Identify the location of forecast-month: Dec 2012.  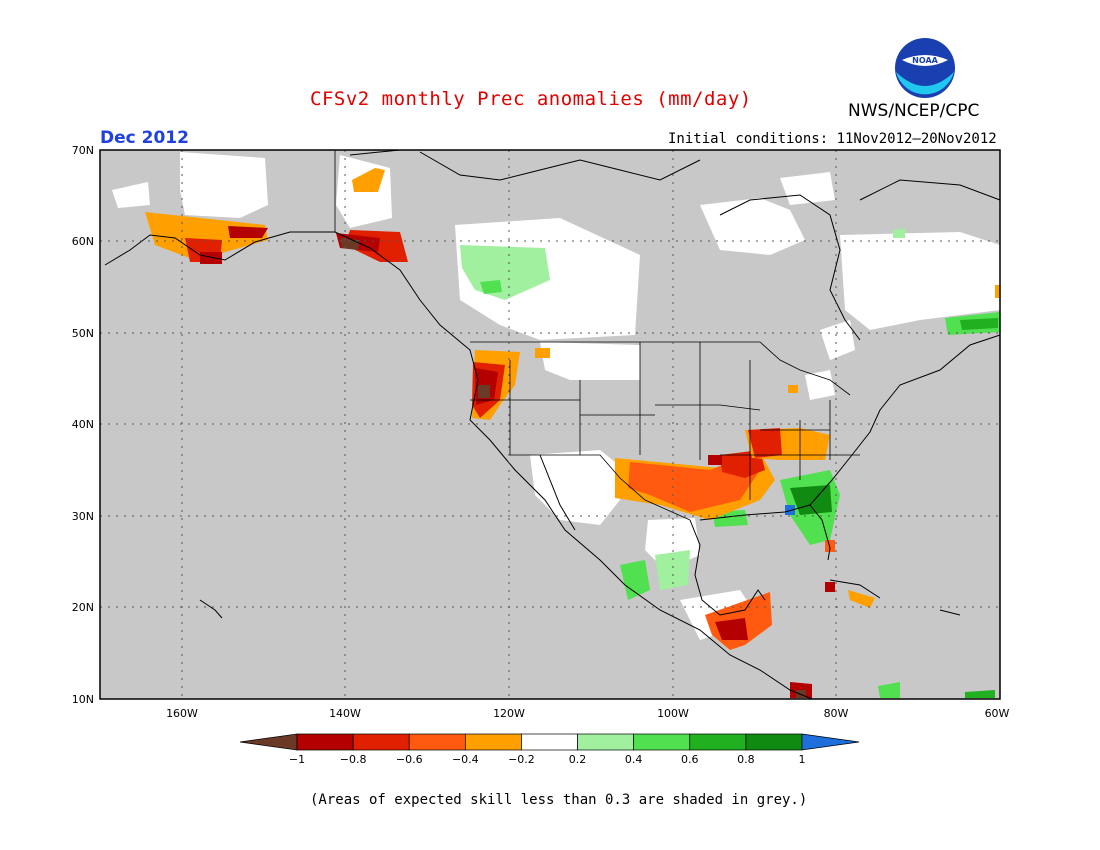
(144, 138).